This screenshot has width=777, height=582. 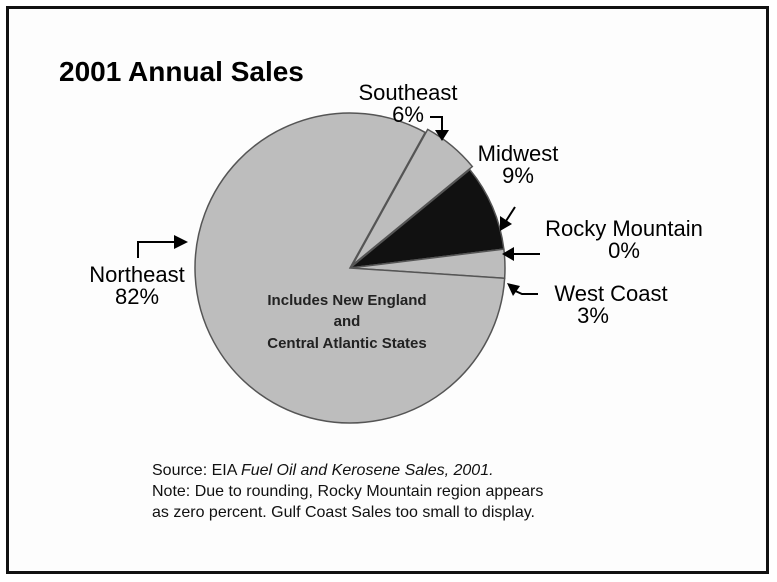 What do you see at coordinates (347, 321) in the screenshot?
I see `annotation-line-2: and` at bounding box center [347, 321].